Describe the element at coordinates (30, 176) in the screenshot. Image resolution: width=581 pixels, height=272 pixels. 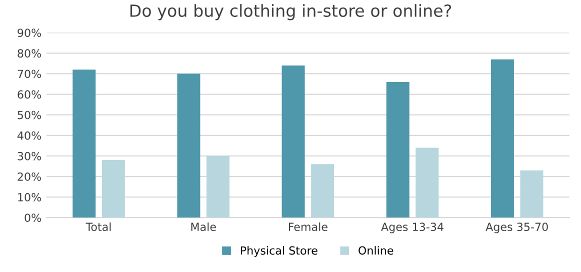
I see `y-tick-label: 20%` at that location.